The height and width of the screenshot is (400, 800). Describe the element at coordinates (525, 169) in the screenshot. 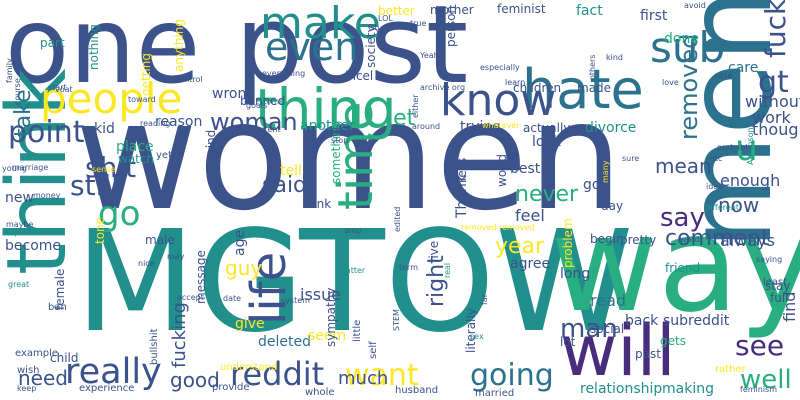

I see `cloud-word: best` at that location.